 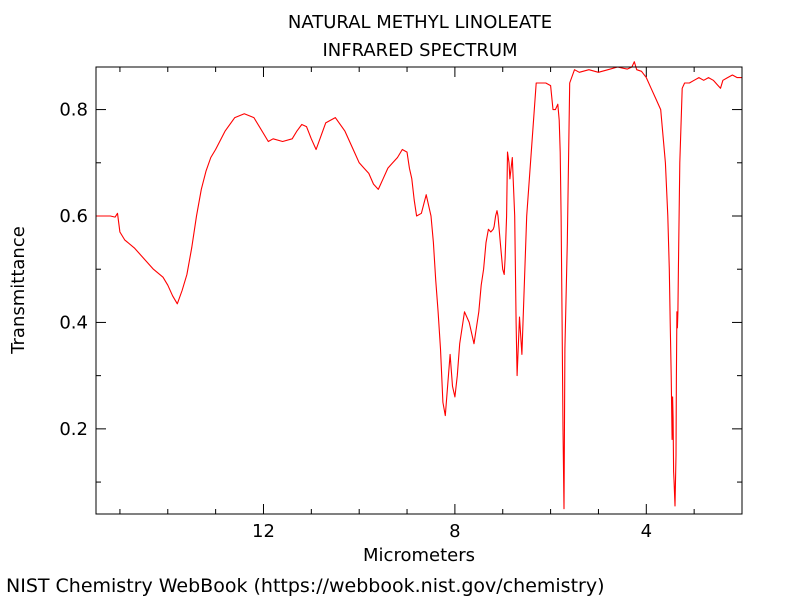 What do you see at coordinates (73, 216) in the screenshot?
I see `y-tick-label: 0.6` at bounding box center [73, 216].